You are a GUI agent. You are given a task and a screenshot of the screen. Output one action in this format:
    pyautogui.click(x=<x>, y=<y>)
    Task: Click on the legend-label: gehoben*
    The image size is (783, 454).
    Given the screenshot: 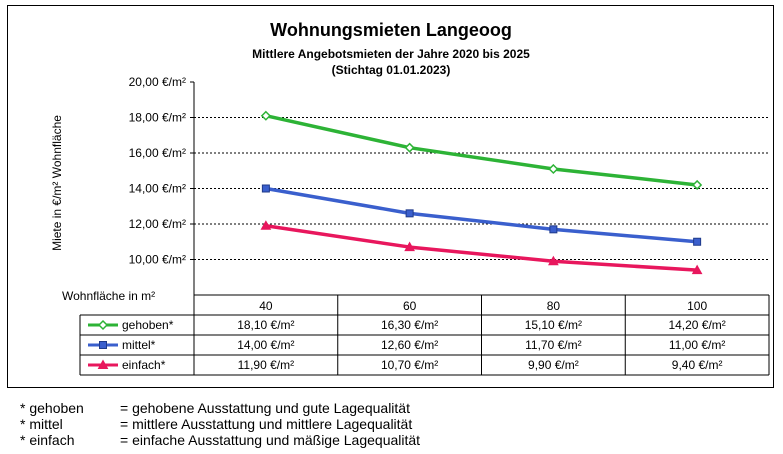 What is the action you would take?
    pyautogui.click(x=148, y=325)
    